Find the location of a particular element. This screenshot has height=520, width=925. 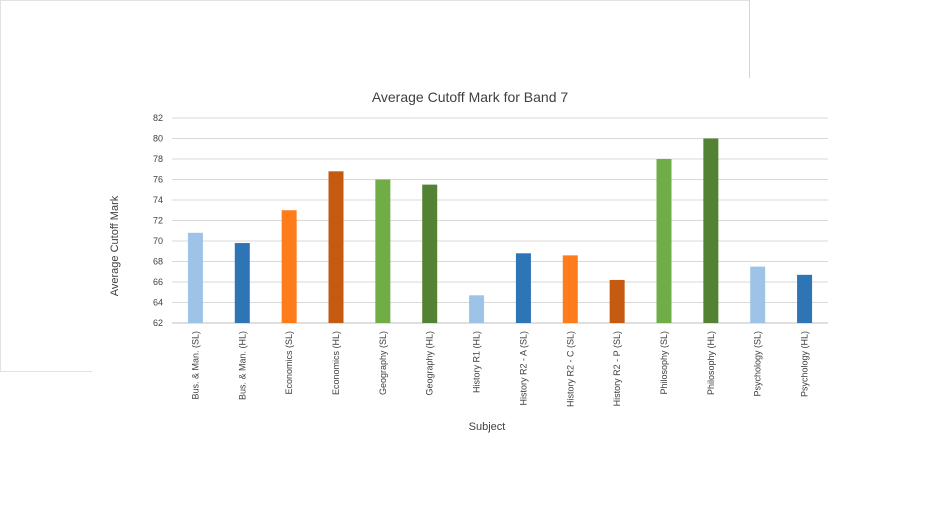

y-tick-label: 72 is located at coordinates (158, 221).